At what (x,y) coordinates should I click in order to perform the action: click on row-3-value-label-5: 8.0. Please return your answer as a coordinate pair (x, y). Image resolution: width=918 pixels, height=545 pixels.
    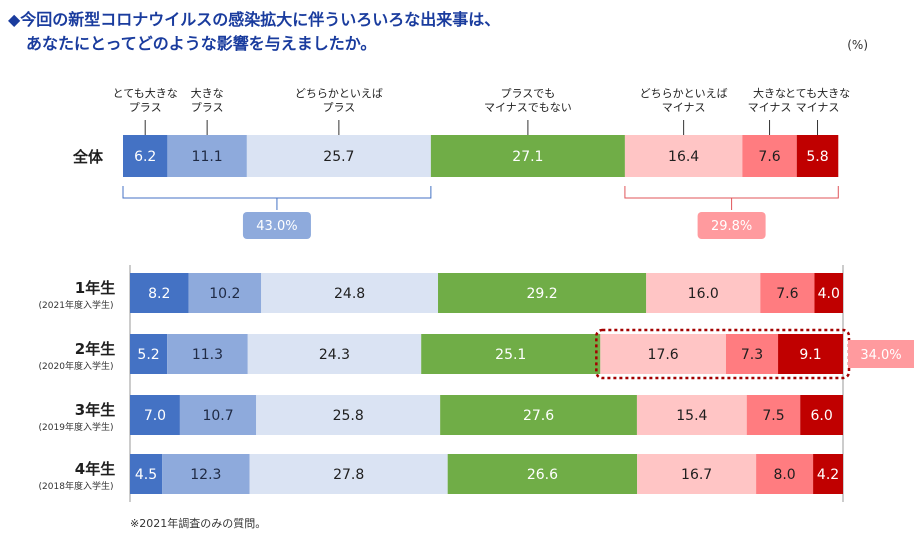
    Looking at the image, I should click on (784, 475).